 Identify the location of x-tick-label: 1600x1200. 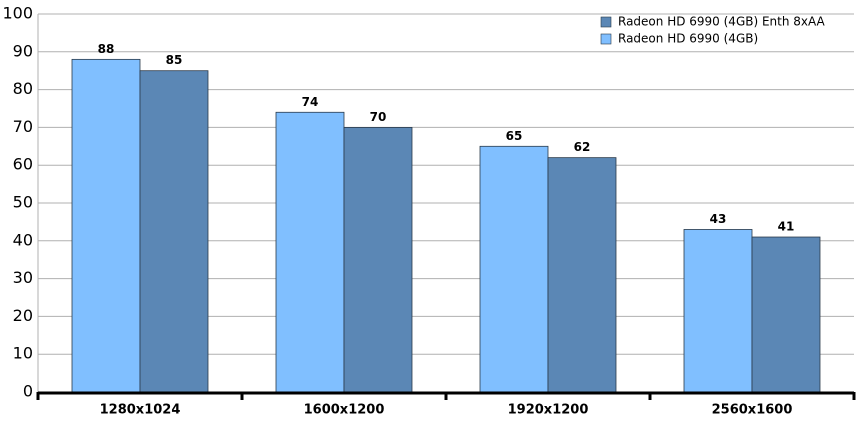
(344, 410).